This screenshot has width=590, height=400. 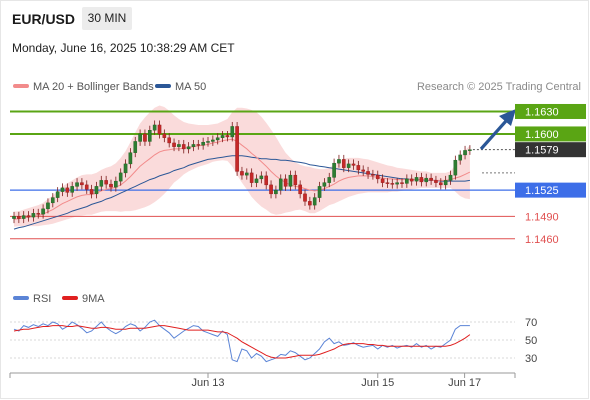 What do you see at coordinates (21, 86) in the screenshot?
I see `legend-swatch-ma20` at bounding box center [21, 86].